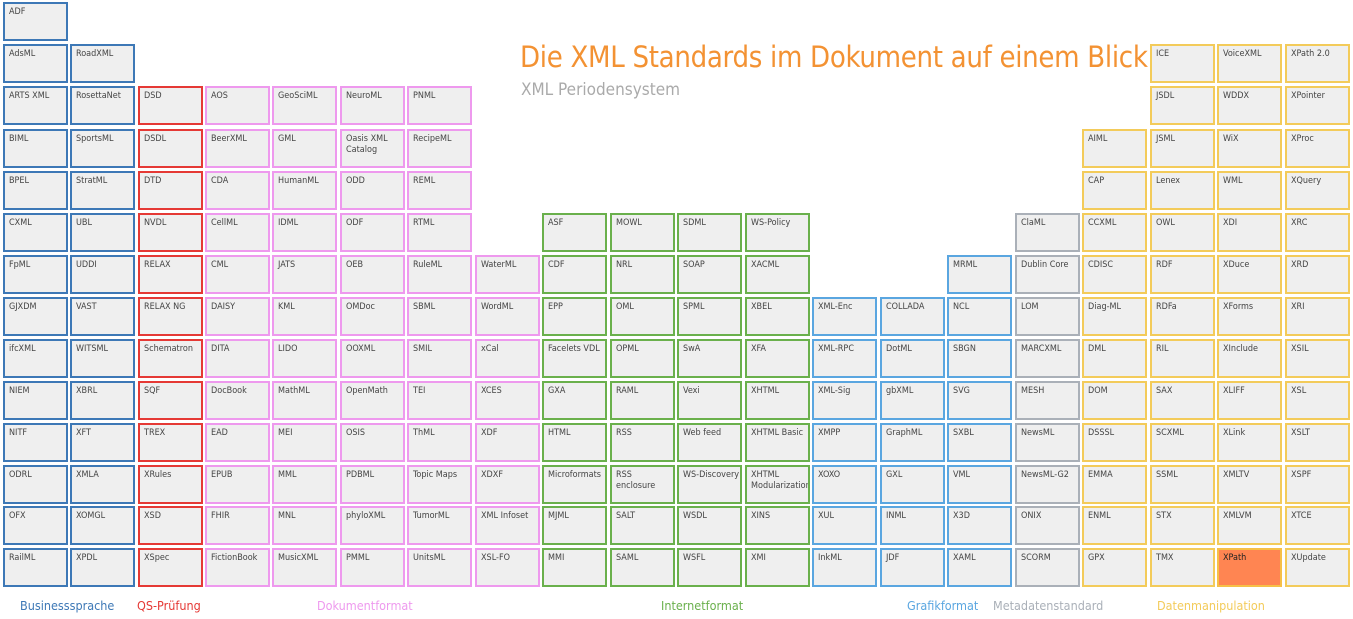 This screenshot has height=619, width=1353. Describe the element at coordinates (1114, 274) in the screenshot. I see `element-cell: CDISC` at that location.